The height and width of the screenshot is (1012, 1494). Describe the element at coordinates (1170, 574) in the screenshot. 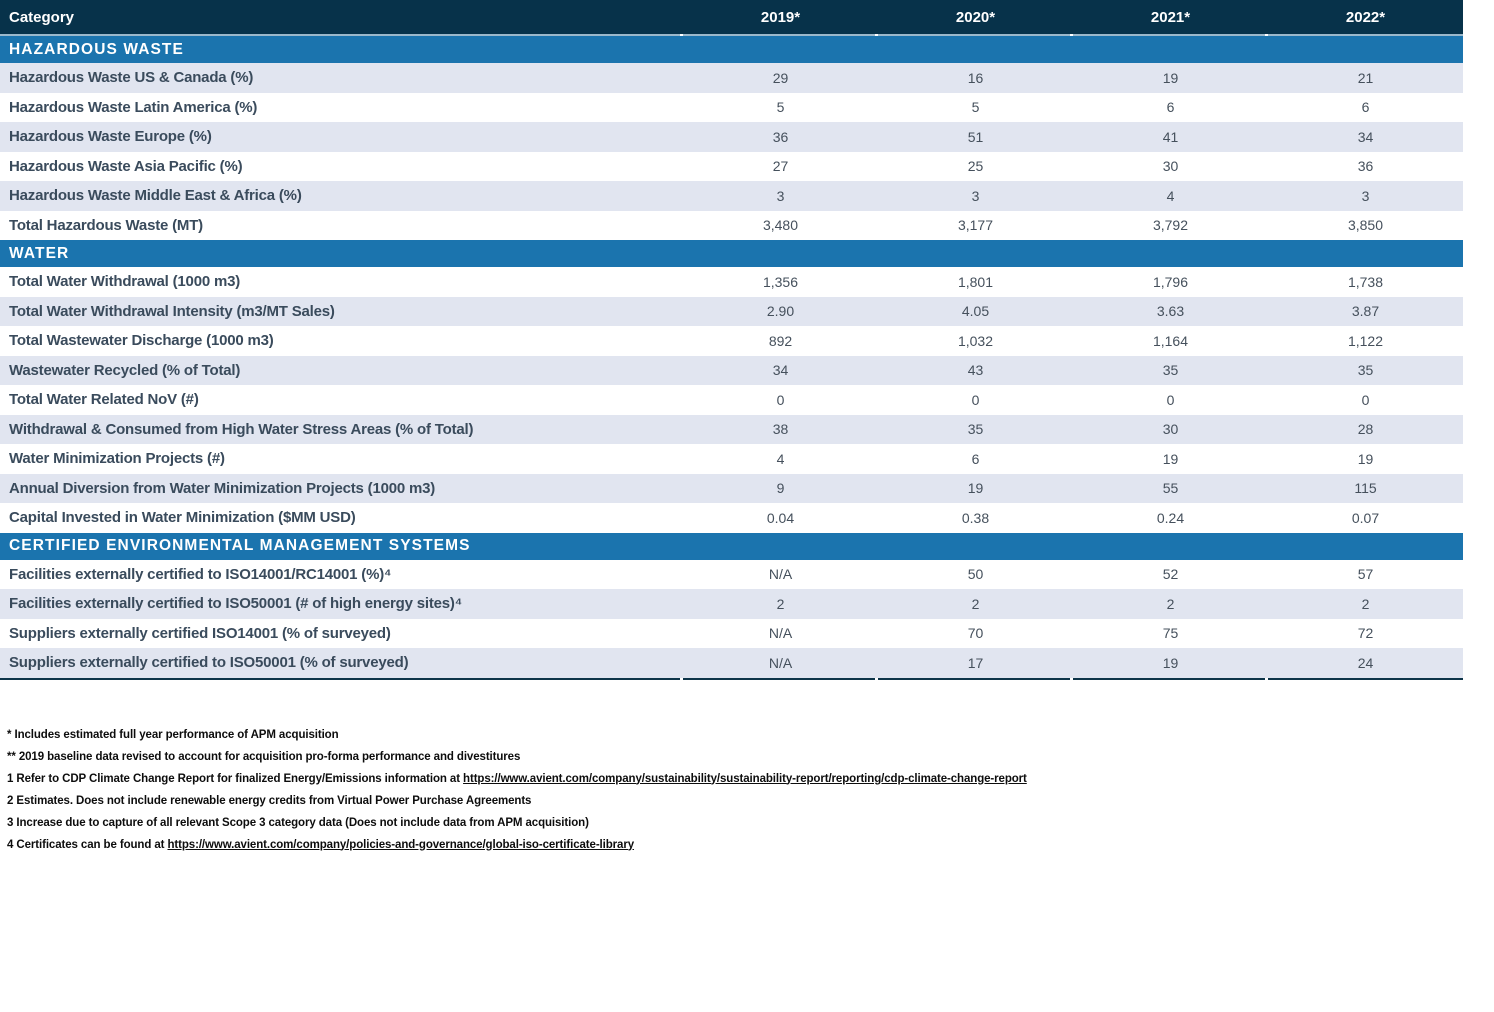

I see `row-value: 52` at that location.